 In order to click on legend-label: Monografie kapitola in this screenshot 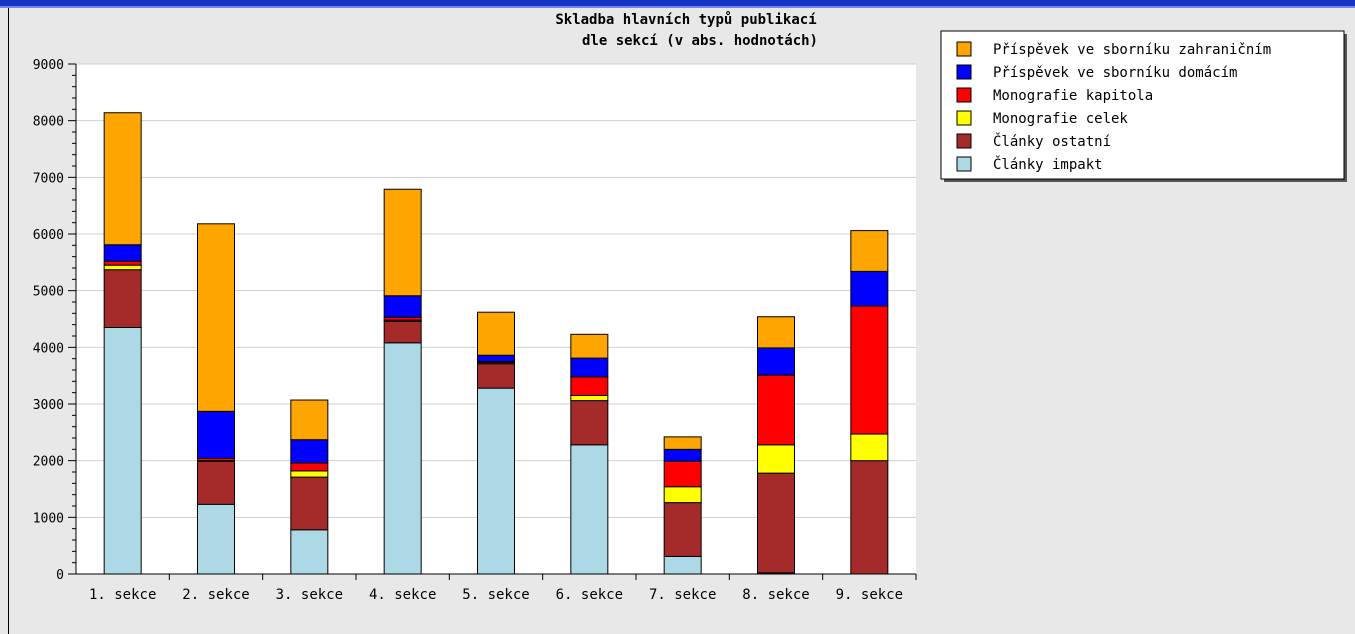, I will do `click(1073, 96)`.